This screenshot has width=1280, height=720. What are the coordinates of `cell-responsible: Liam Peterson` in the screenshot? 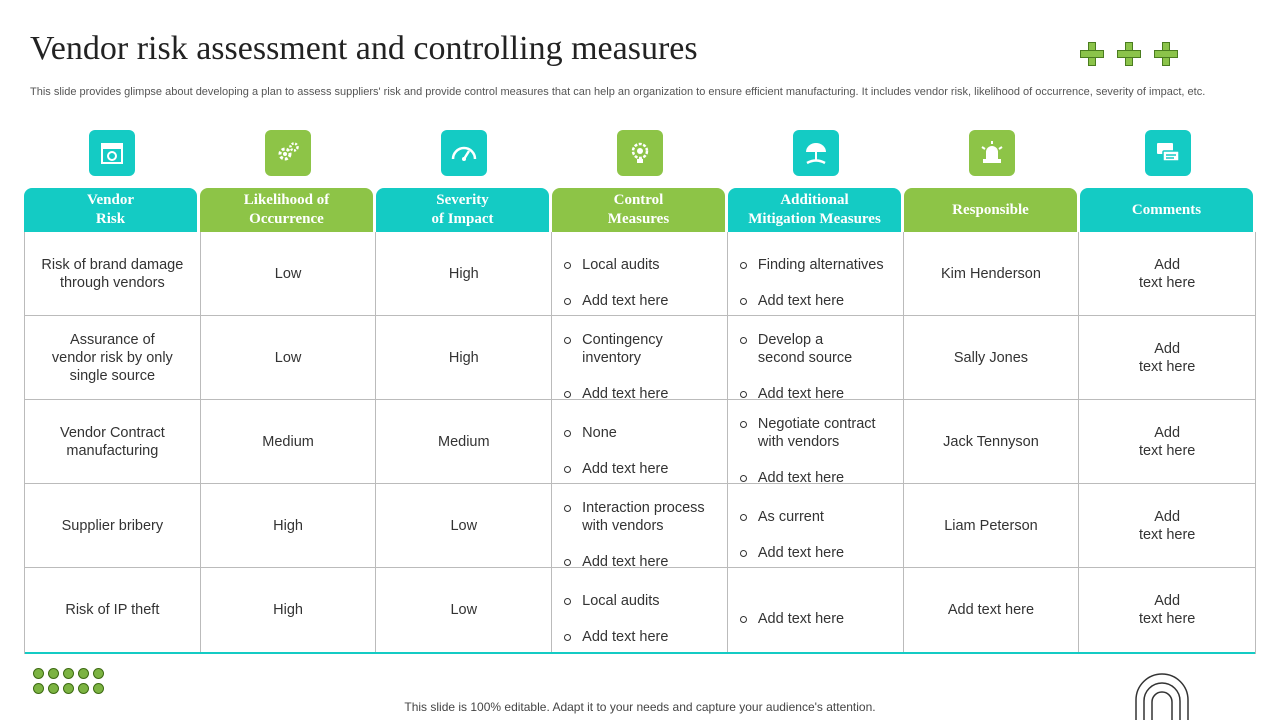 It's located at (992, 525).